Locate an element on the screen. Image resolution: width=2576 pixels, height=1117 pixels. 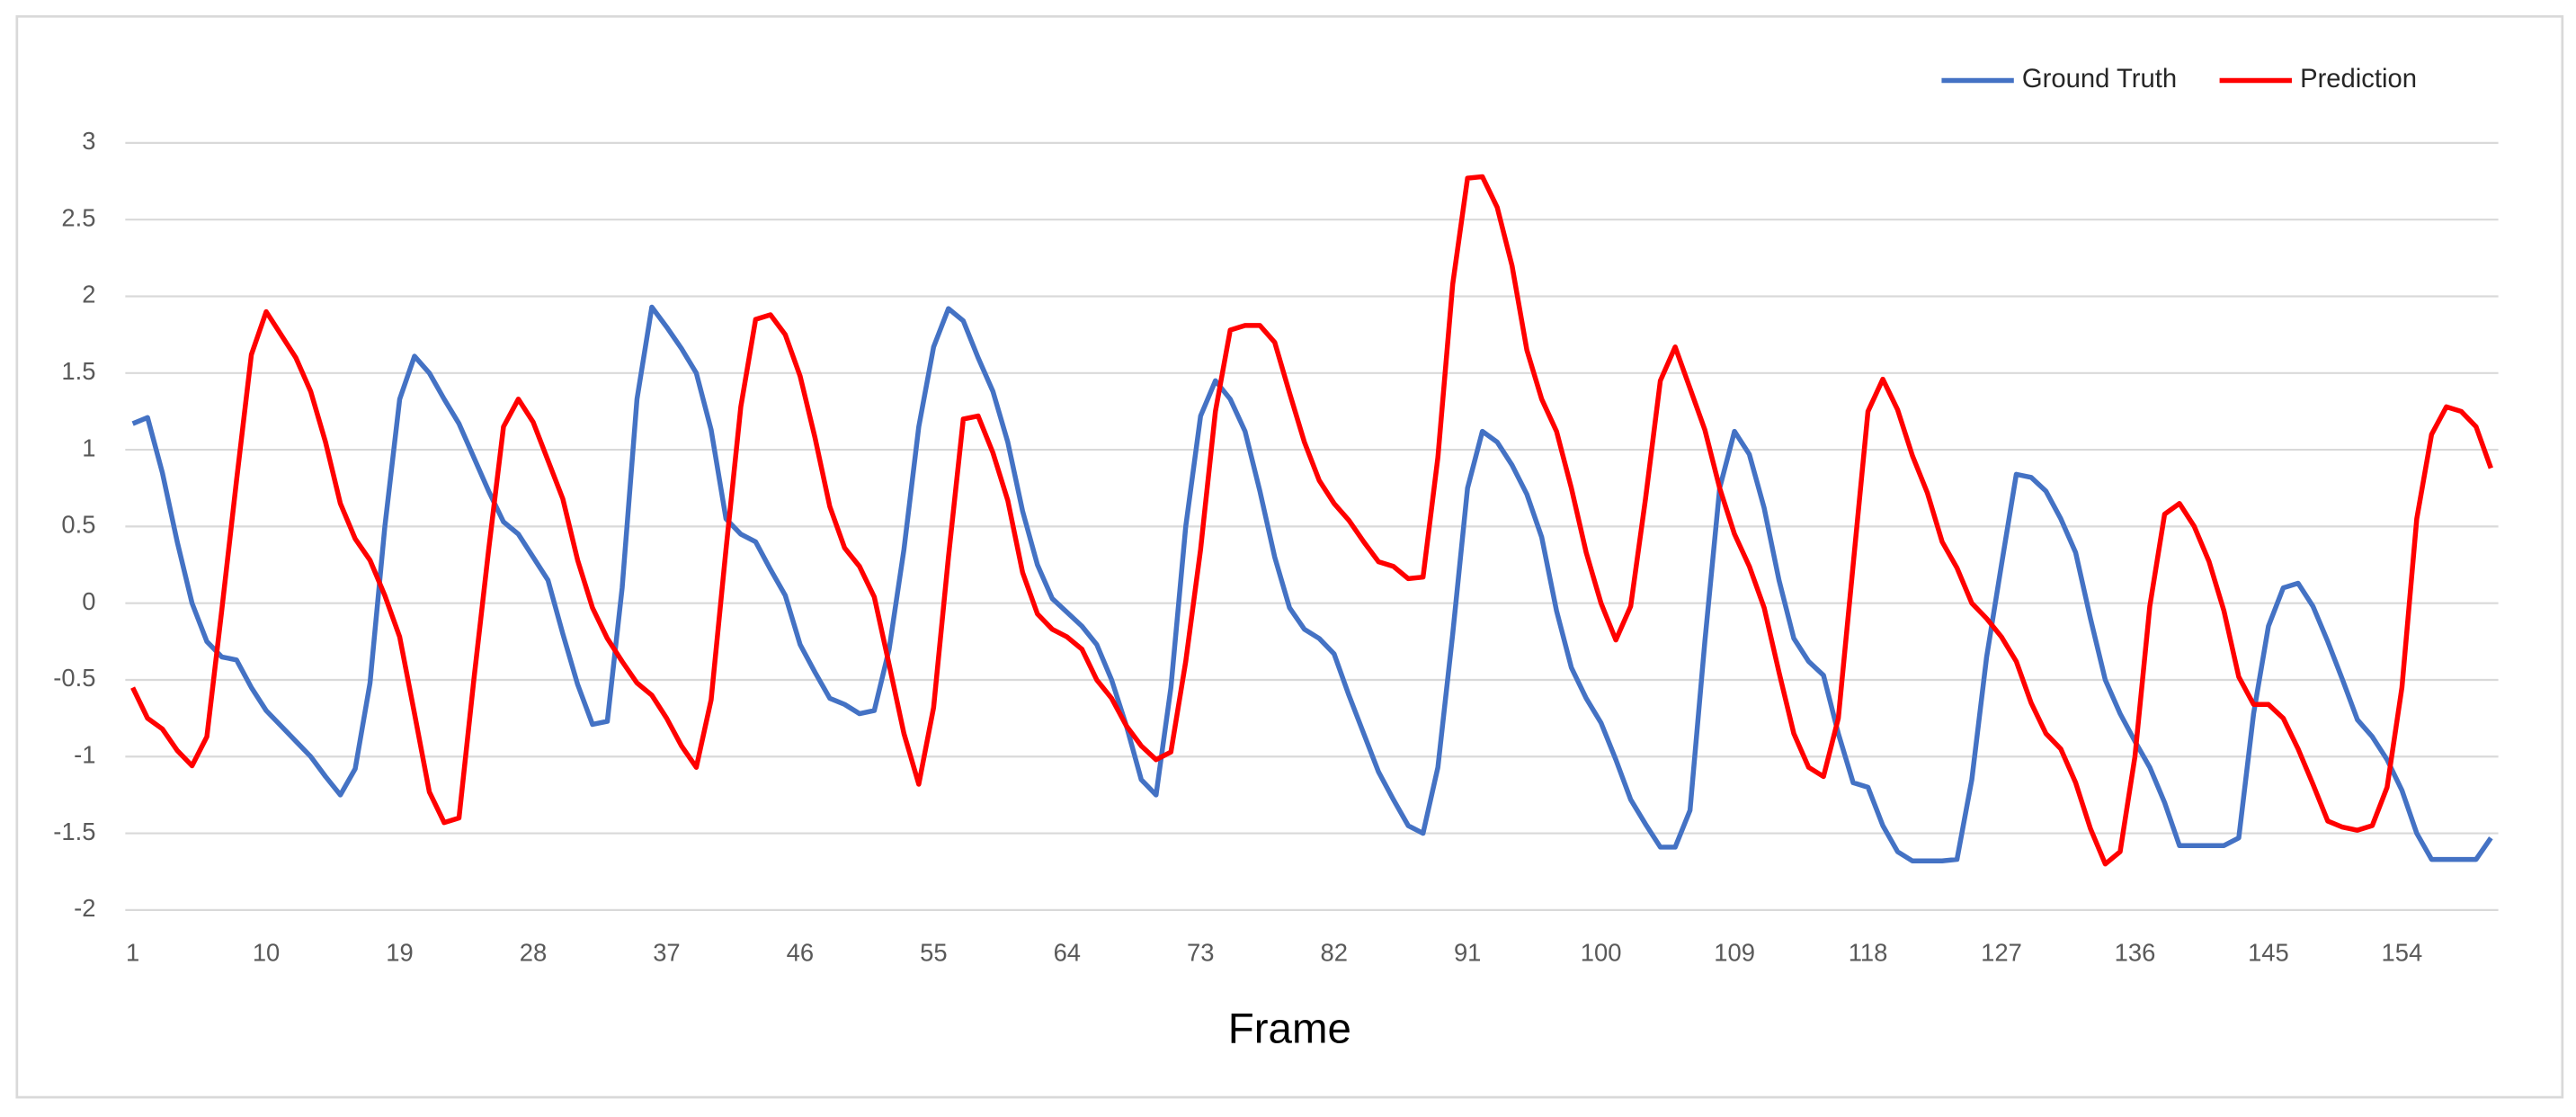
x-tick-label: 154 is located at coordinates (2402, 952).